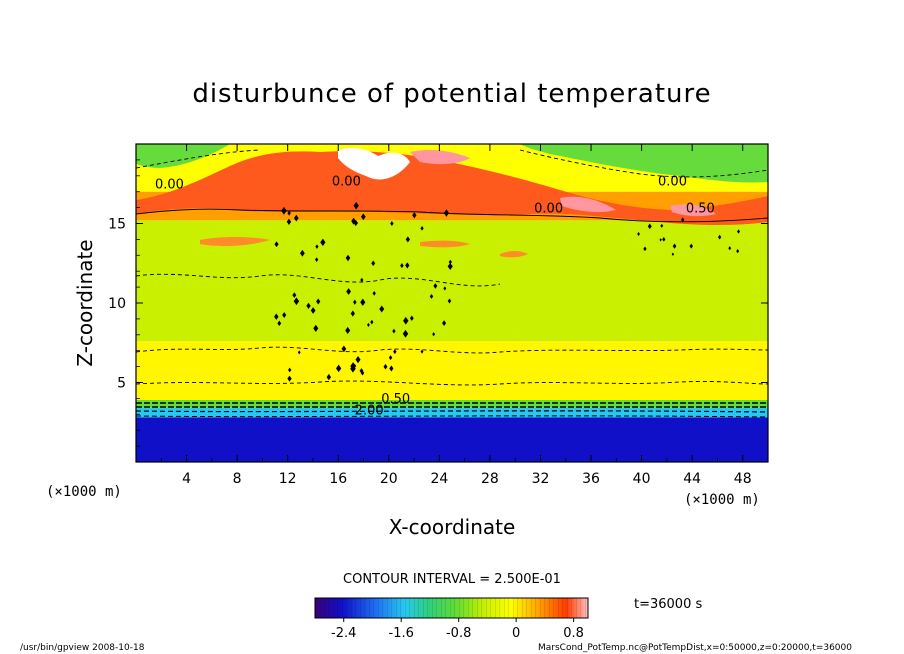 This screenshot has height=654, width=904. I want to click on x-tick-label: 28, so click(490, 479).